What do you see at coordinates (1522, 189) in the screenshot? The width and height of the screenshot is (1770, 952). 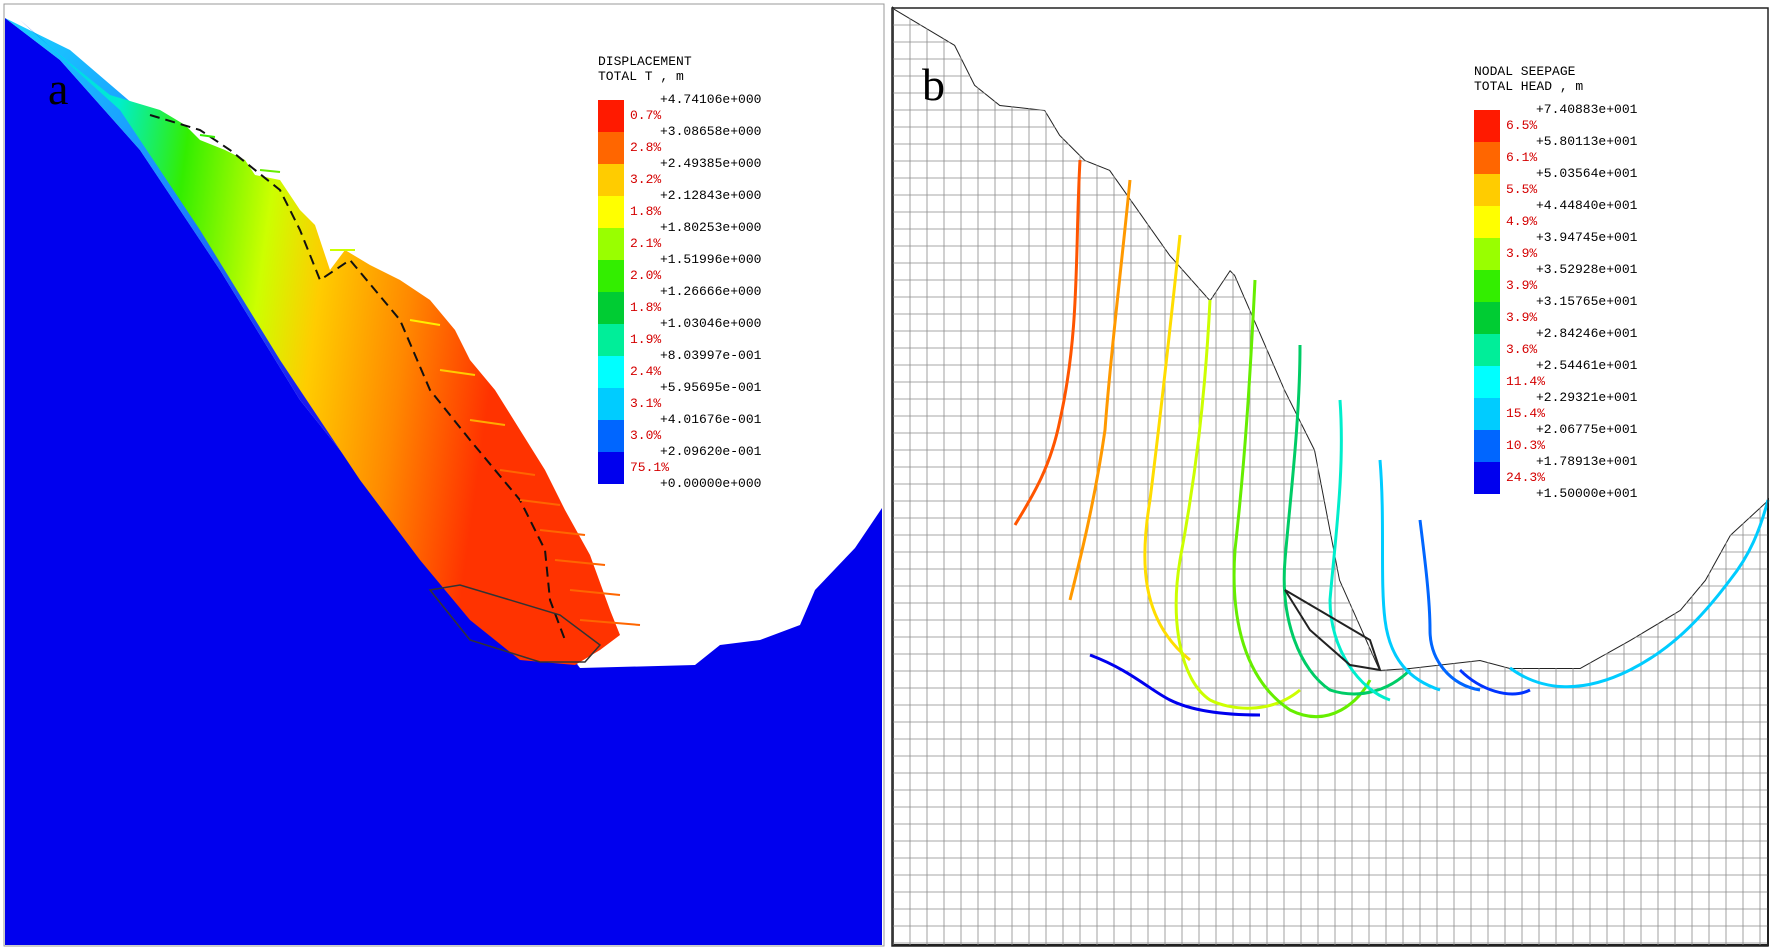 I see `seepage-legend-percent: 5.5%` at bounding box center [1522, 189].